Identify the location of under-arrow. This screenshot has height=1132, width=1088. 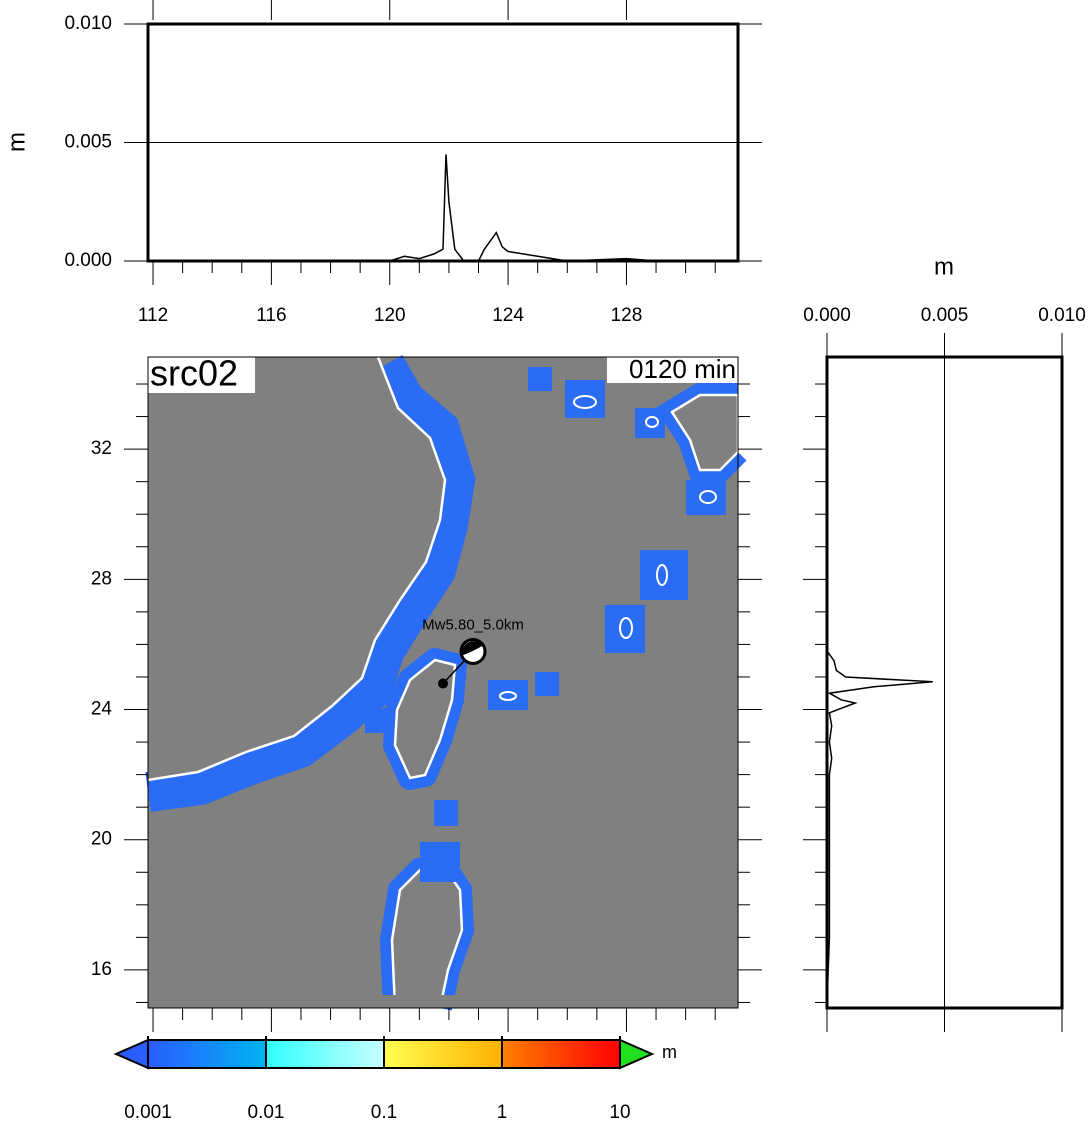
(131, 1054).